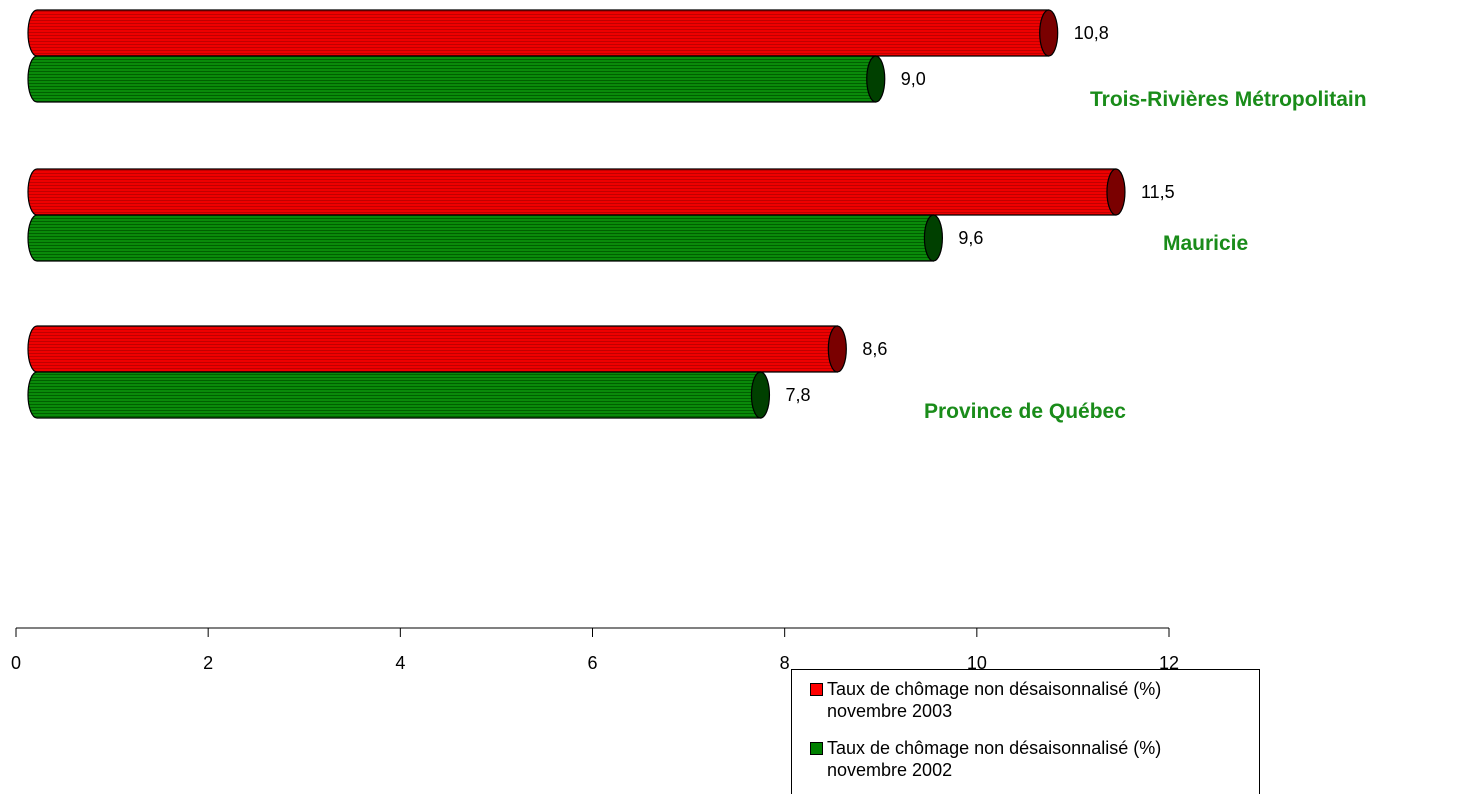 The height and width of the screenshot is (794, 1463). Describe the element at coordinates (543, 33) in the screenshot. I see `bar-trois-rivieres-metropolitain-2003` at that location.